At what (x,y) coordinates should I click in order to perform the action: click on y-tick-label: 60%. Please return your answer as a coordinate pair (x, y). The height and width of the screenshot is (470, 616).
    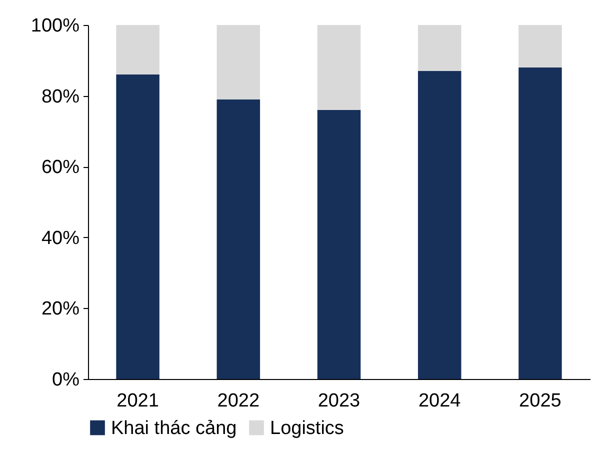
    Looking at the image, I should click on (60, 167).